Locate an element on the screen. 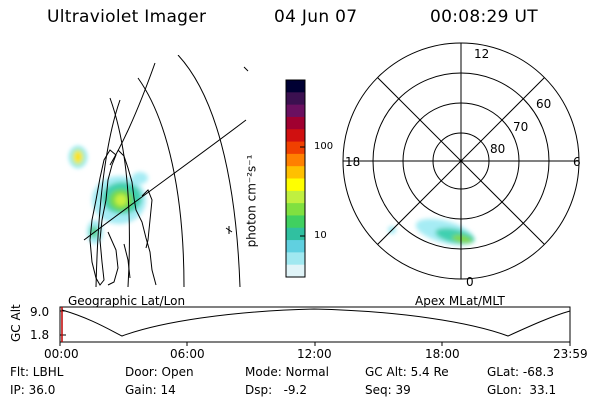 The width and height of the screenshot is (600, 400). status-glat: GLat: -68.3 is located at coordinates (520, 372).